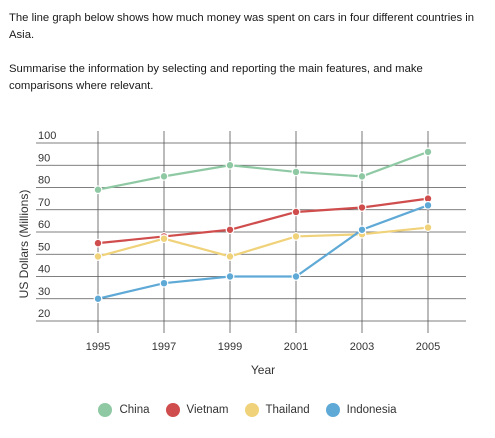 This screenshot has width=495, height=438. I want to click on legend-item: China, so click(124, 410).